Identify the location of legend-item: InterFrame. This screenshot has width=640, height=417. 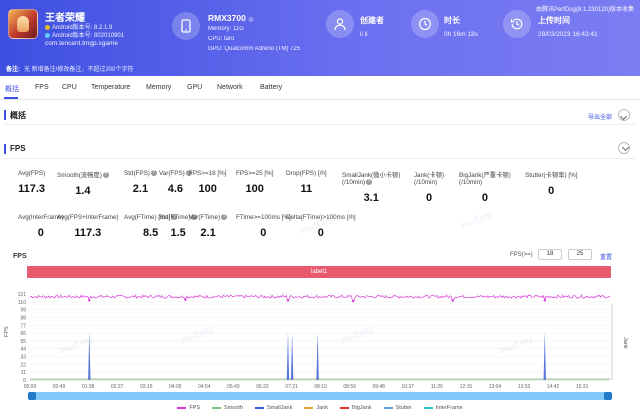
(443, 408).